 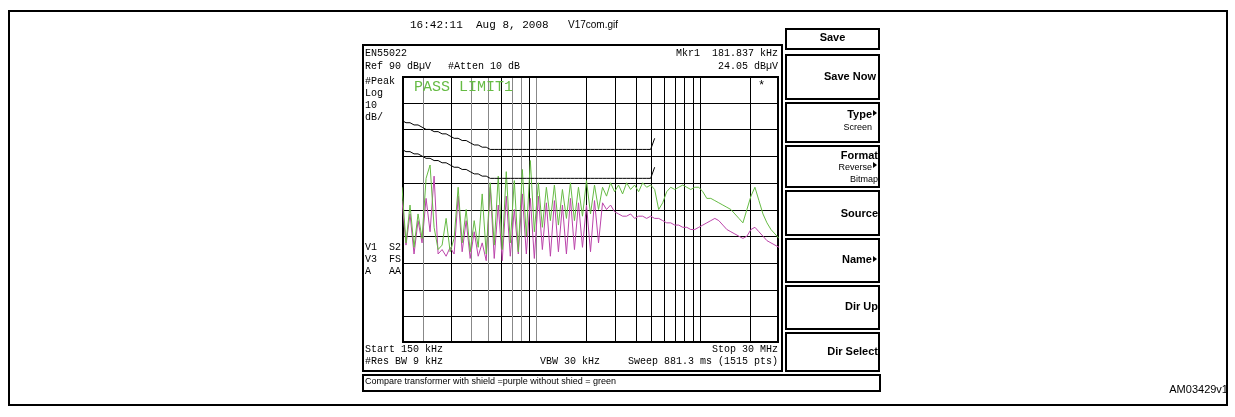 What do you see at coordinates (484, 66) in the screenshot?
I see `text: #Atten 10 dB` at bounding box center [484, 66].